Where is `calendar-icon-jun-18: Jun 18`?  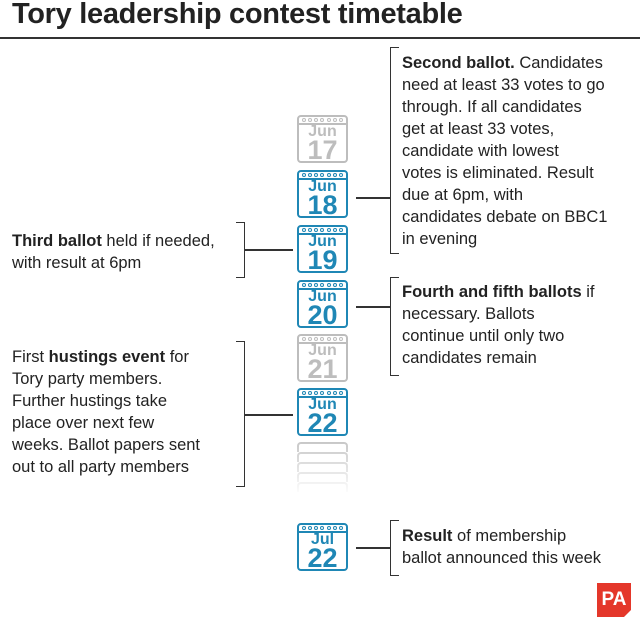
calendar-icon-jun-18: Jun 18 is located at coordinates (322, 195).